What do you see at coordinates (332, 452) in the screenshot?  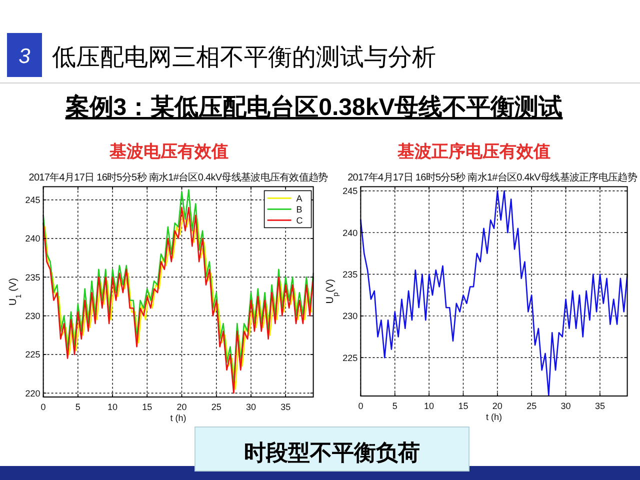 I see `text: 时段型不平衡负荷` at bounding box center [332, 452].